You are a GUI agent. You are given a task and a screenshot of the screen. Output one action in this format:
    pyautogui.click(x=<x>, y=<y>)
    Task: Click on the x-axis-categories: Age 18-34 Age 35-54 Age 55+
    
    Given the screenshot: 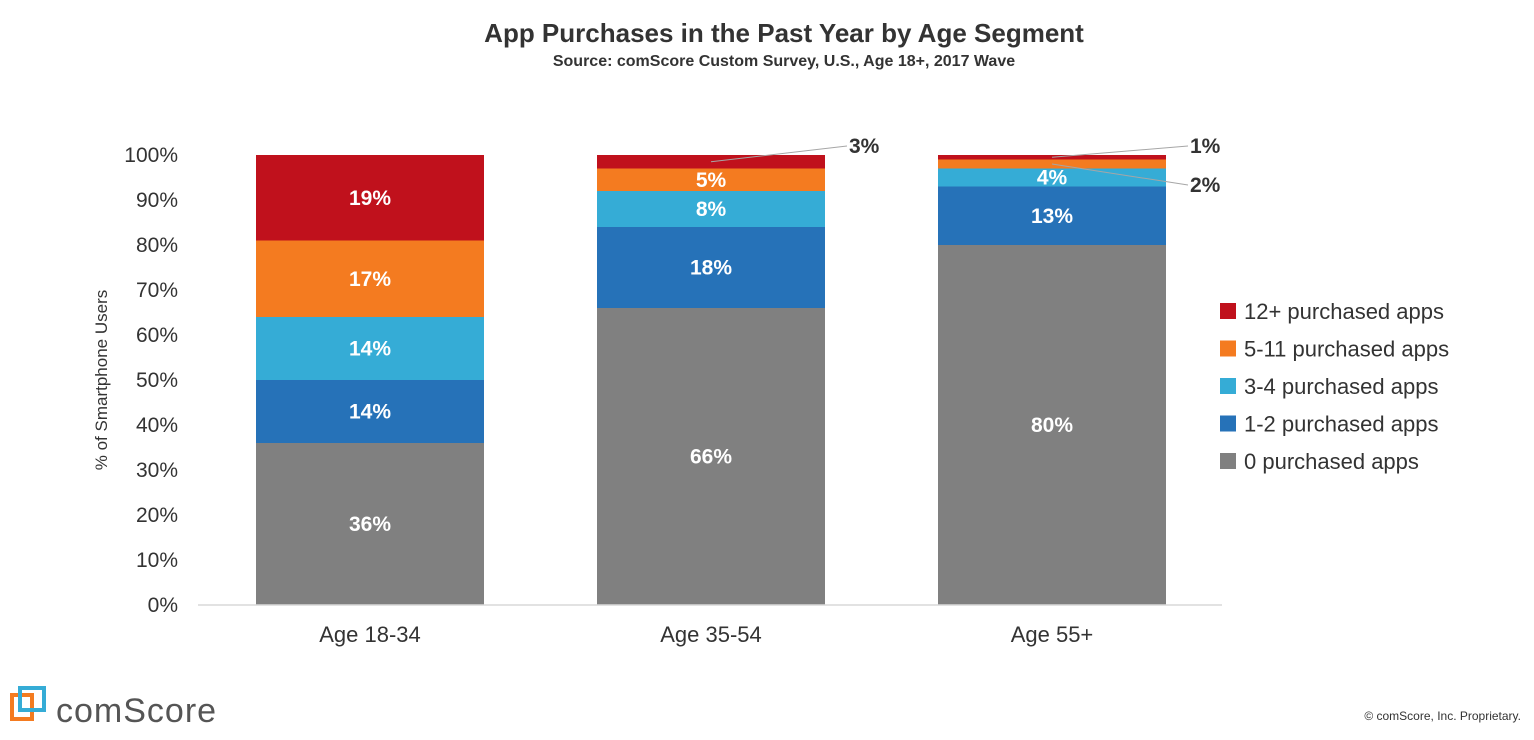 What is the action you would take?
    pyautogui.click(x=706, y=634)
    